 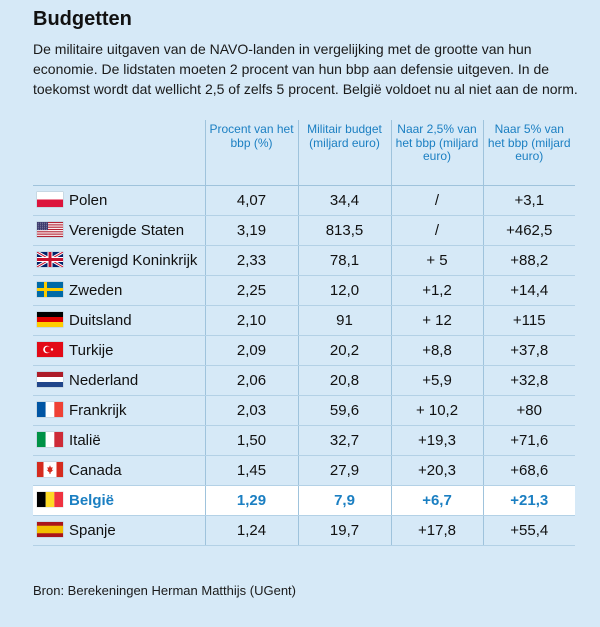 I want to click on column-header-budget: Militair budget (miljard euro), so click(x=344, y=153).